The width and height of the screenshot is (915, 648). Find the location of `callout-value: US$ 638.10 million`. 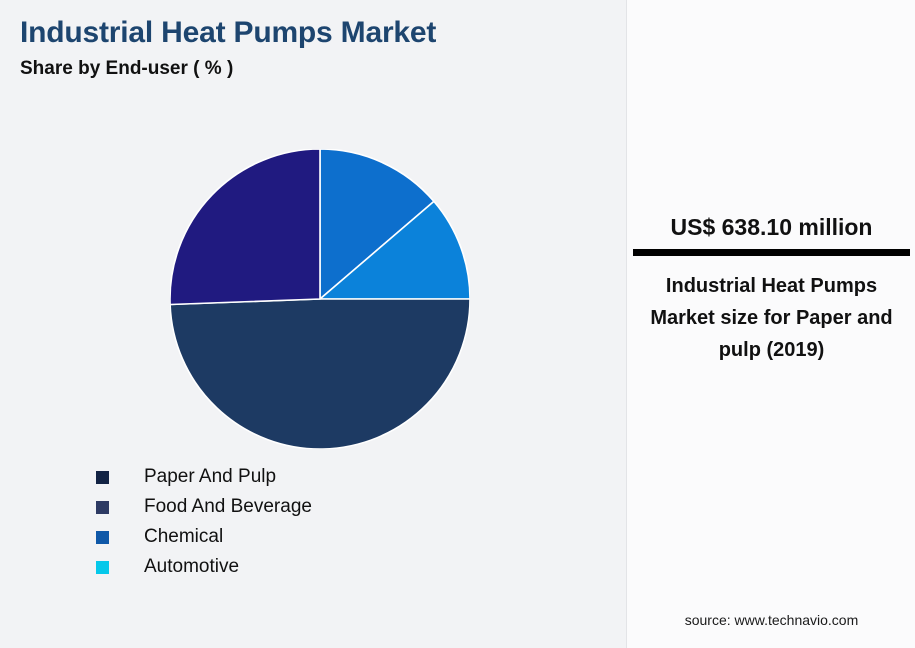

callout-value: US$ 638.10 million is located at coordinates (771, 227).